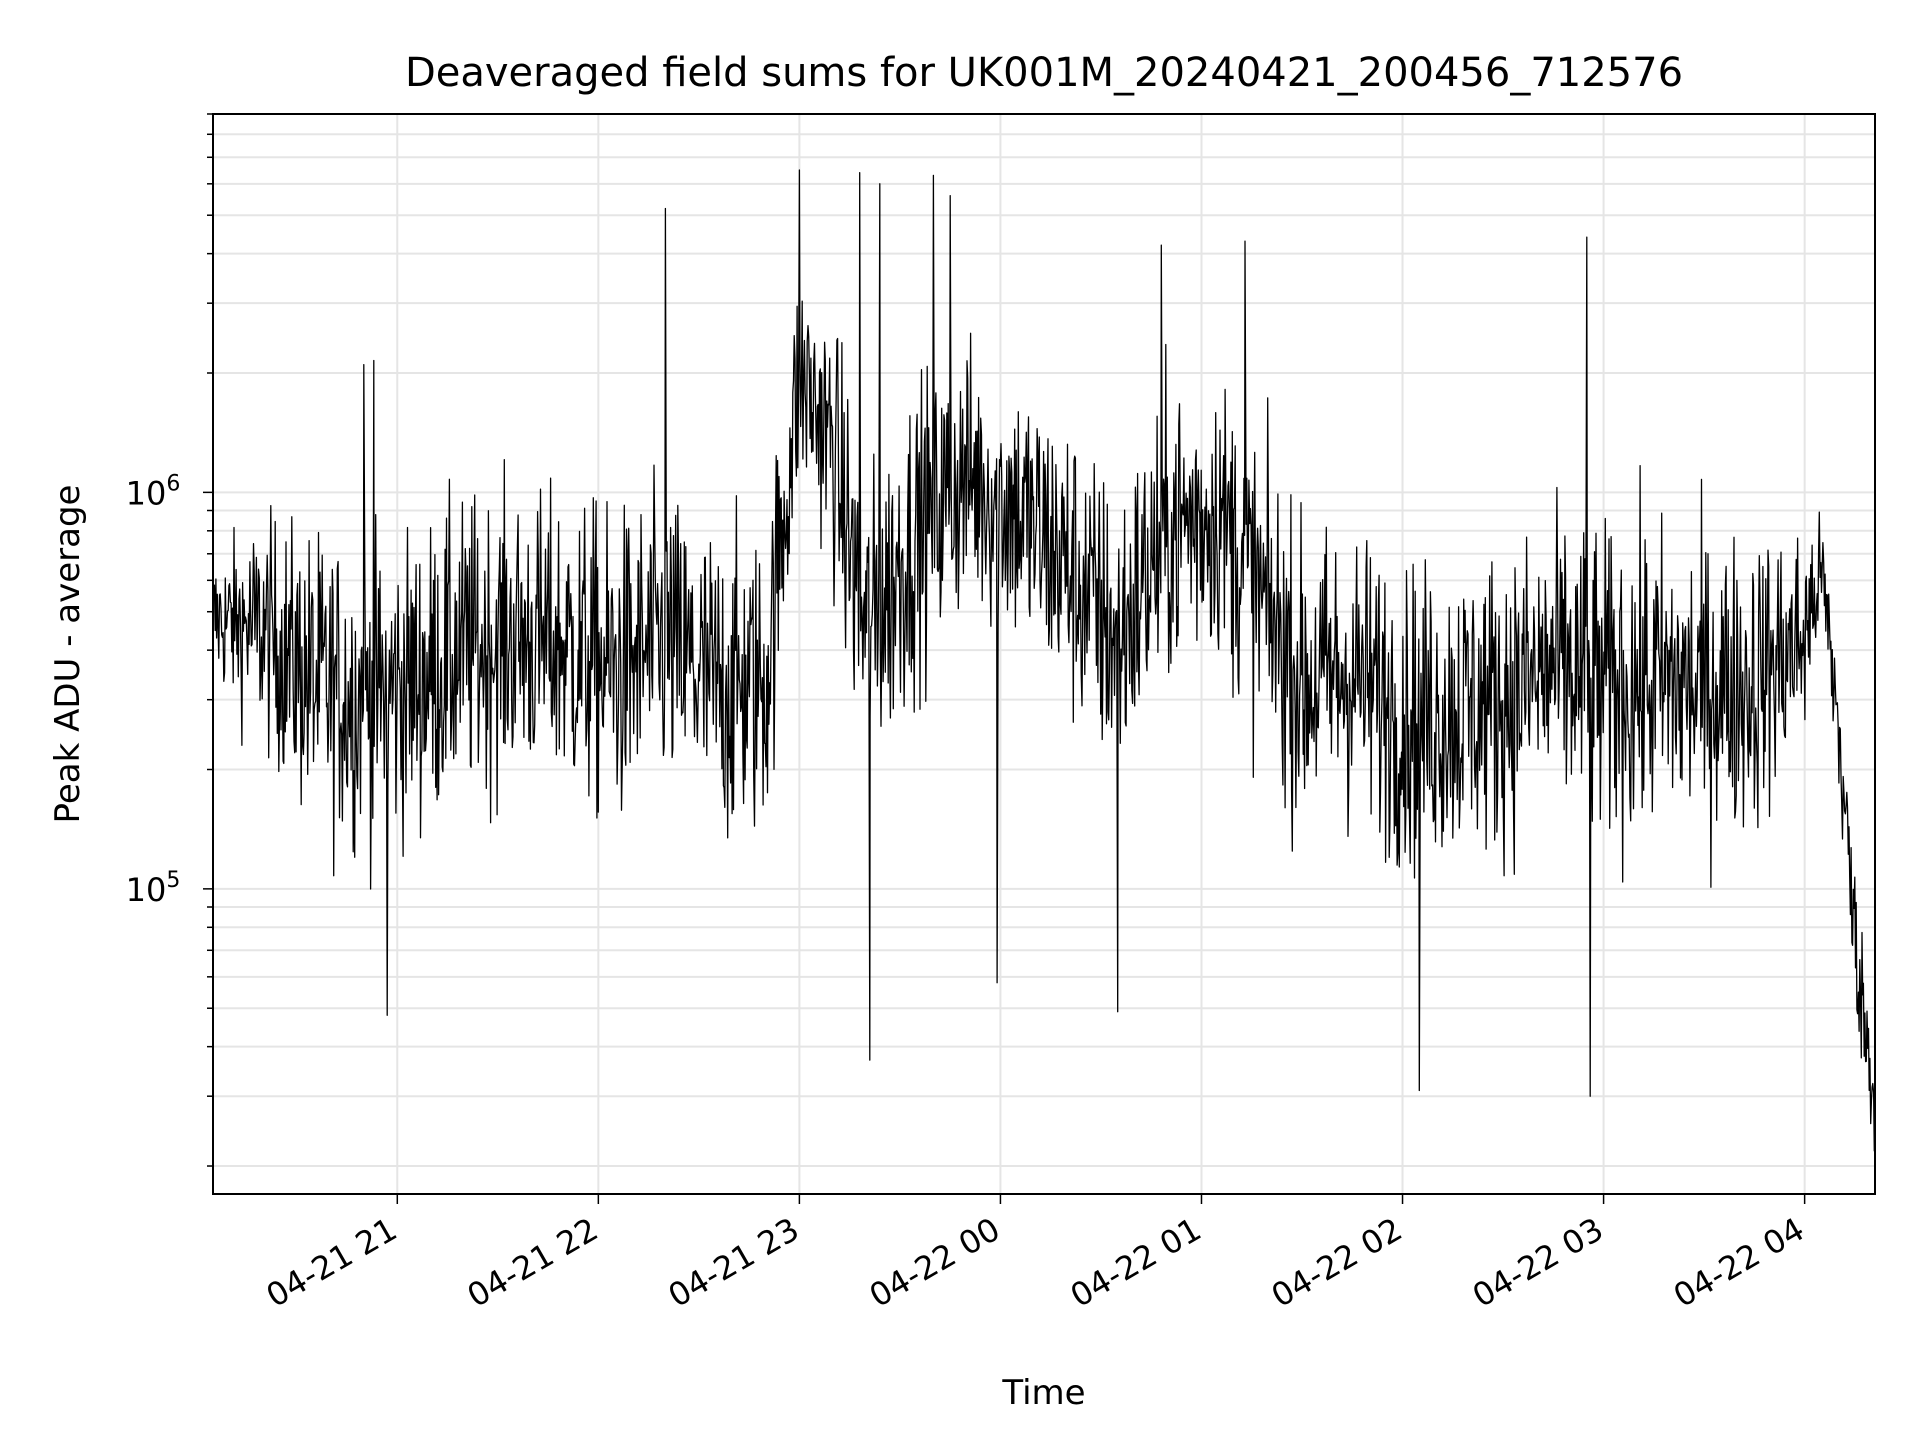 The image size is (1920, 1445). What do you see at coordinates (153, 491) in the screenshot?
I see `y-tick-label: 106` at bounding box center [153, 491].